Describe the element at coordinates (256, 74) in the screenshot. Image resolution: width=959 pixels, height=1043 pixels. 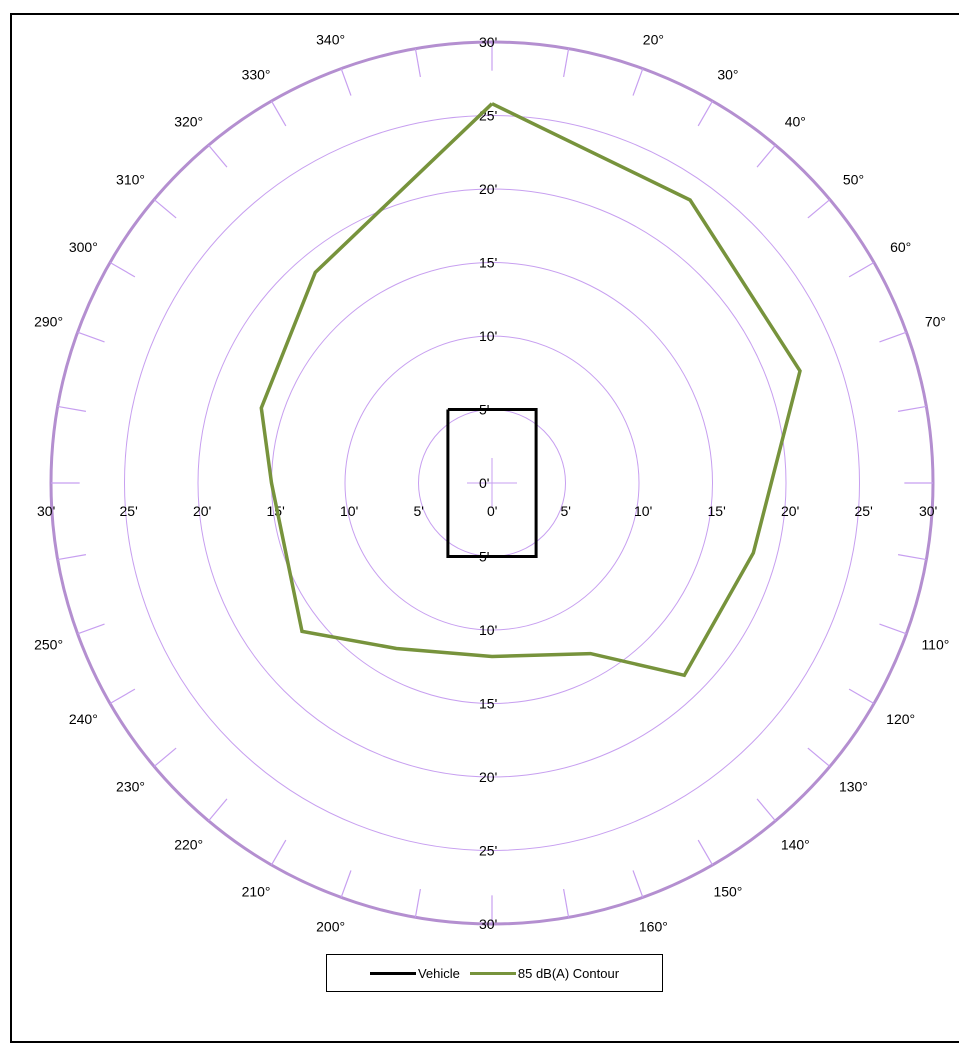
I see `angle-label-330: 330°` at that location.